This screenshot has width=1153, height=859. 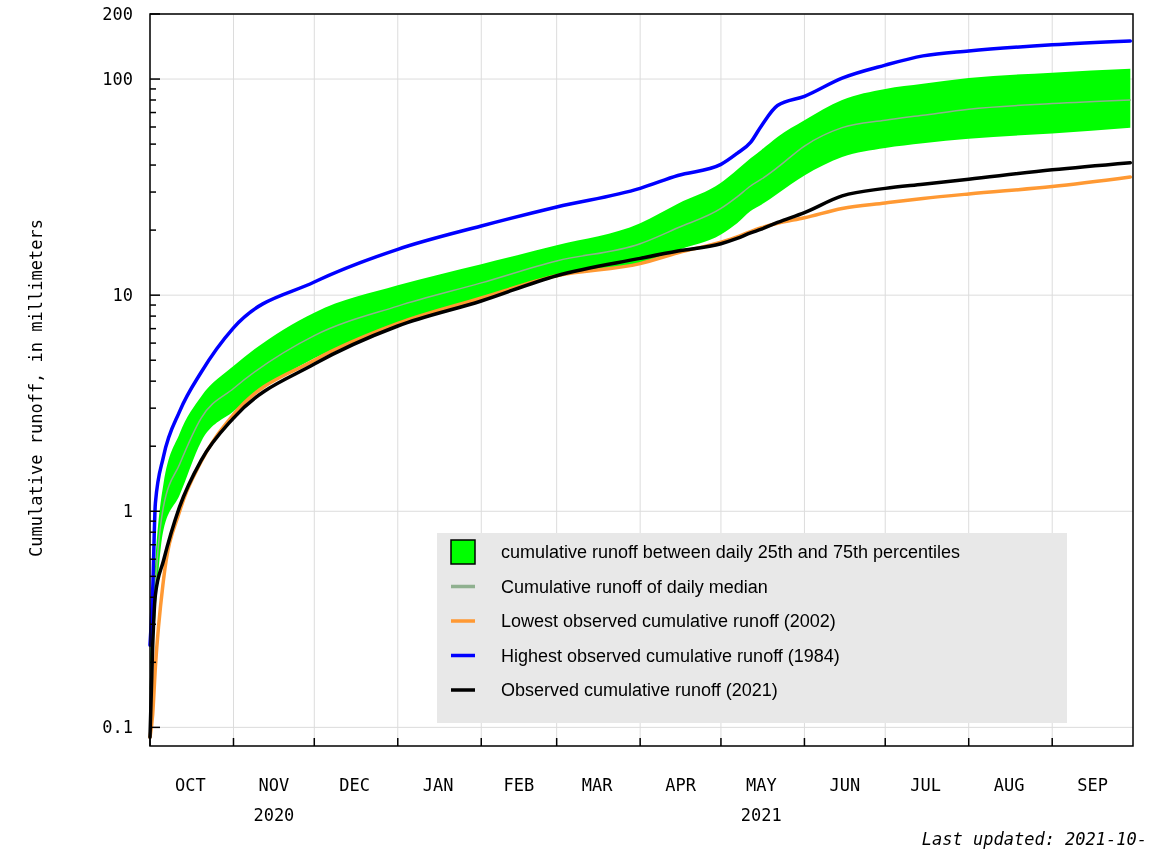 I want to click on y-tick-label: 200, so click(x=117, y=13).